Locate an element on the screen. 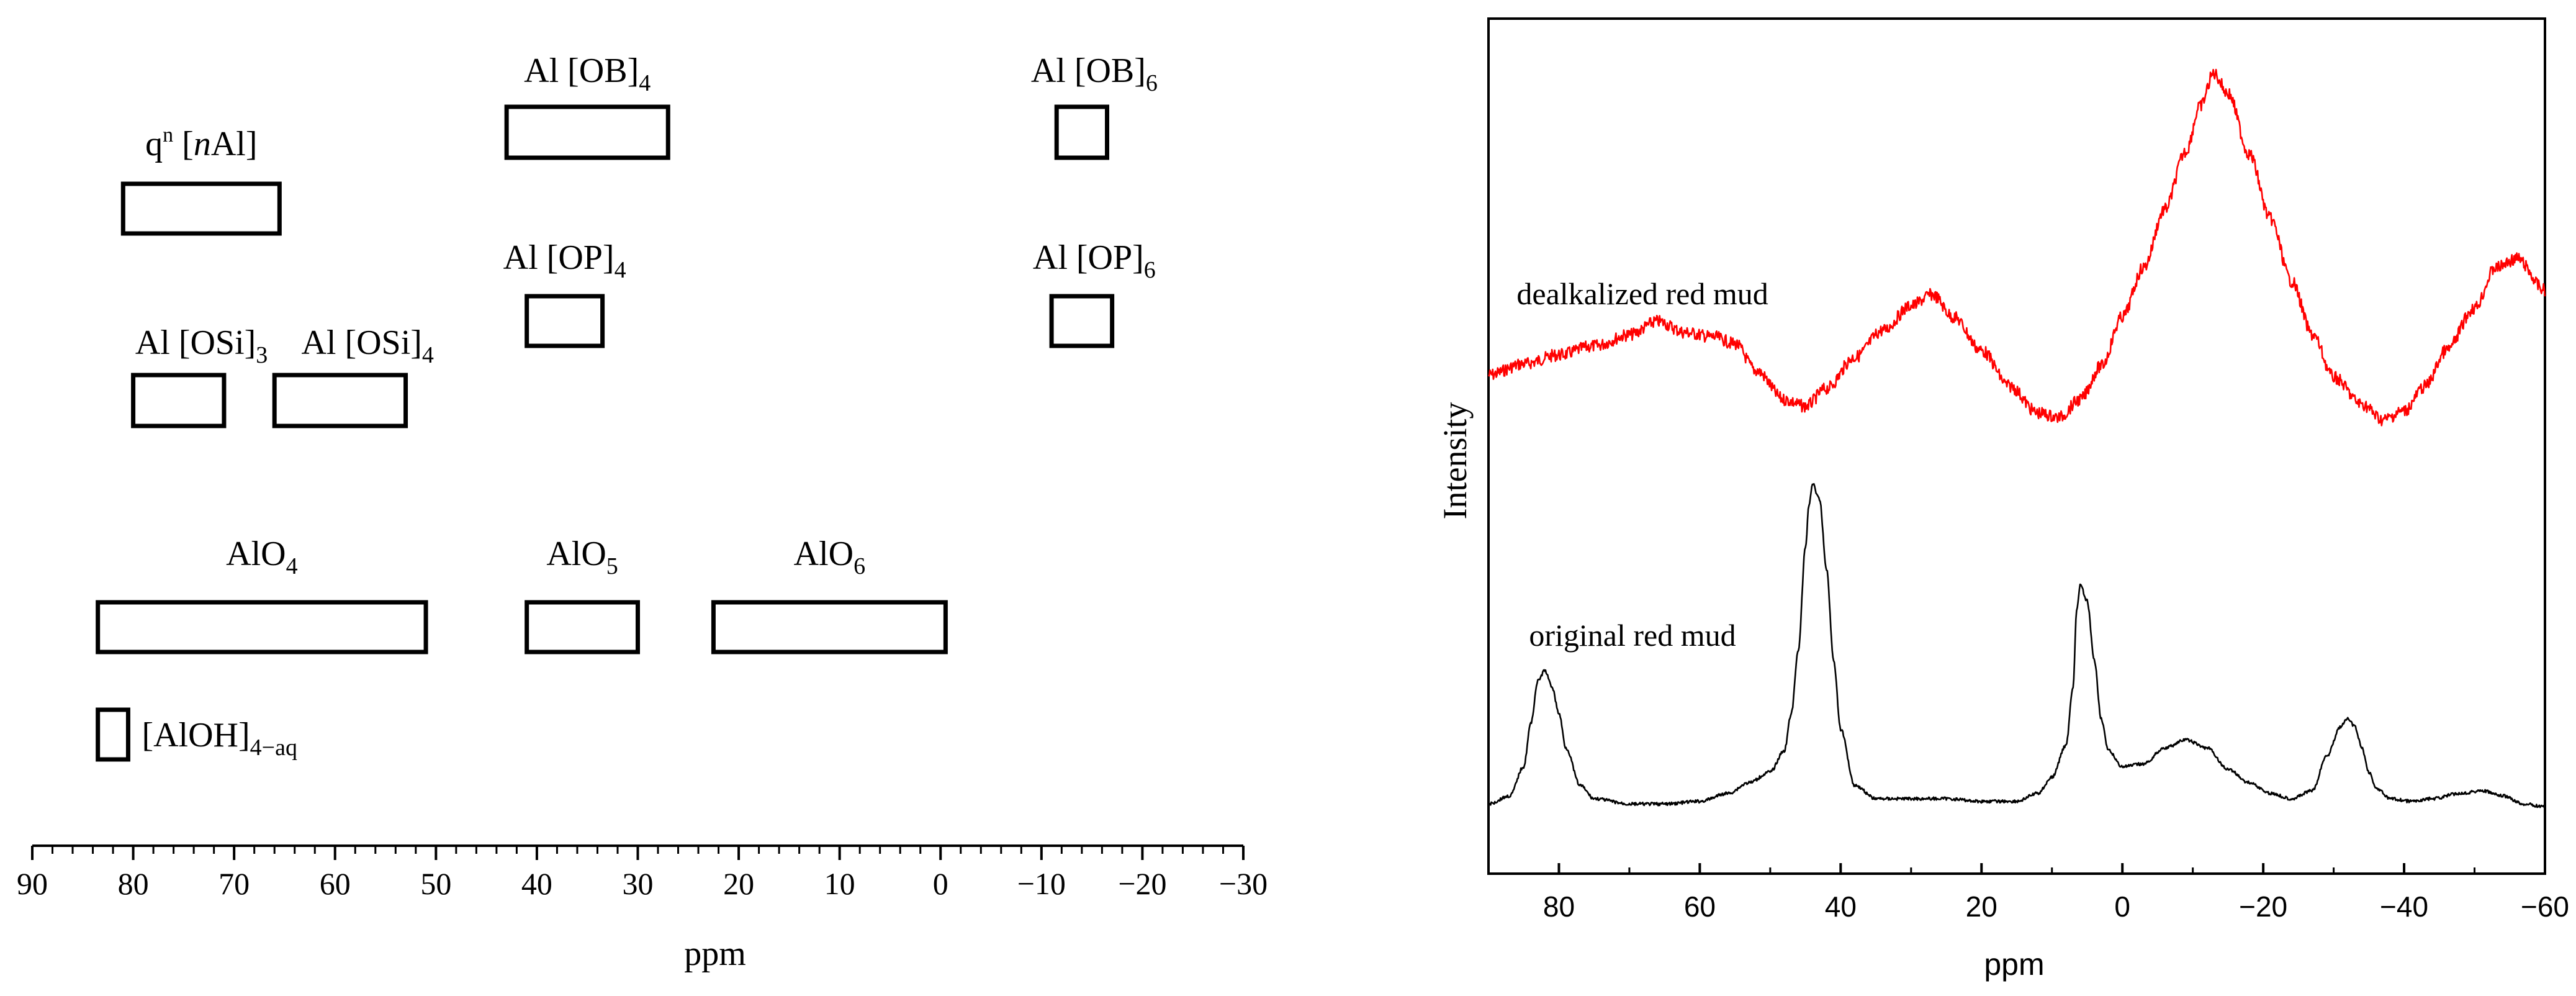  range-box-qn-nAl is located at coordinates (201, 208).